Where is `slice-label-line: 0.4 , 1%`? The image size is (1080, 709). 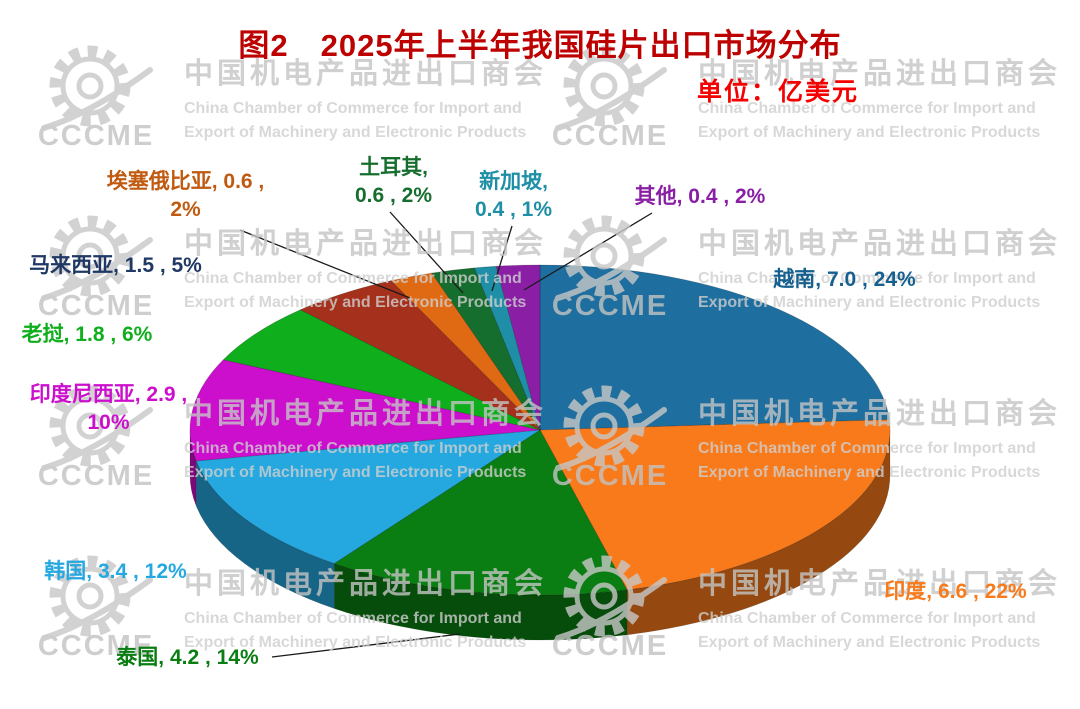
slice-label-line: 0.4 , 1% is located at coordinates (513, 209).